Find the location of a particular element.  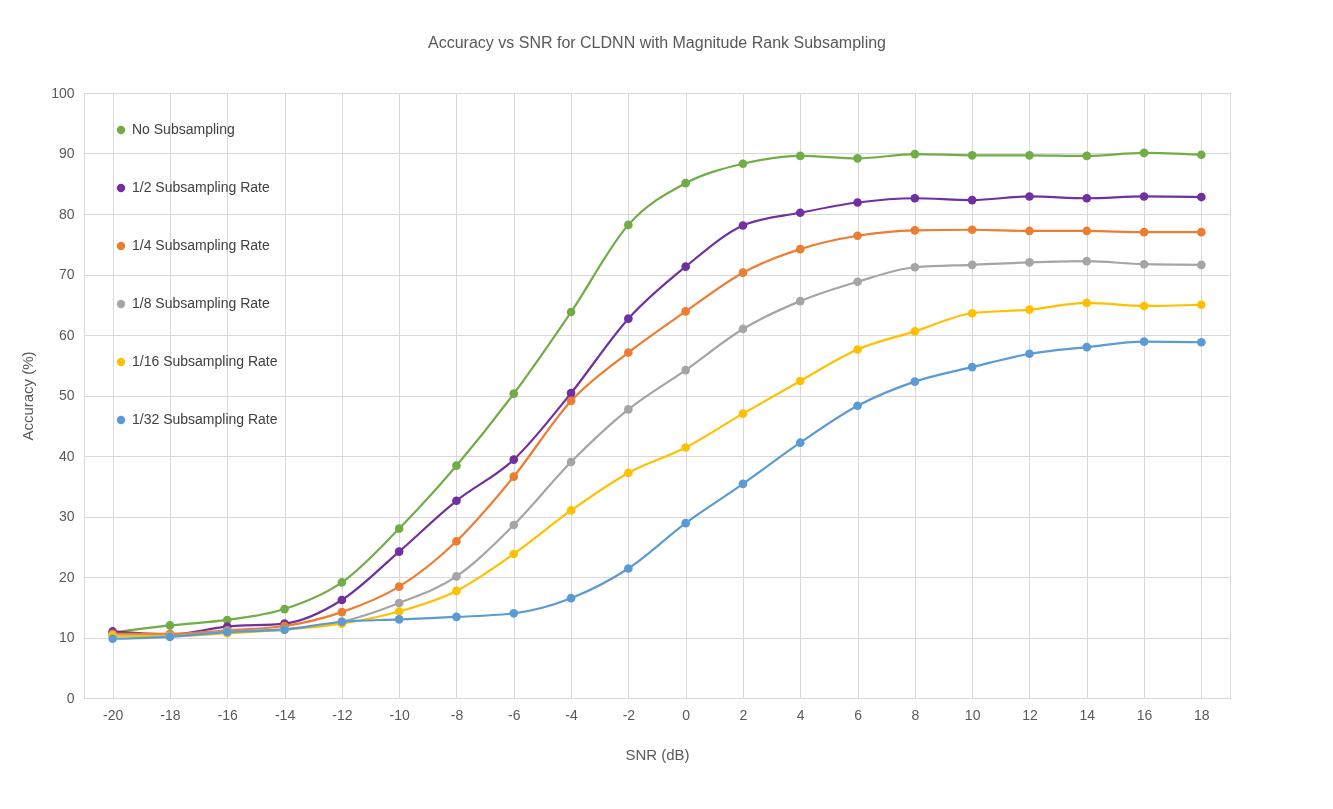

legend-label: 1/32 Subsampling Rate is located at coordinates (205, 419).